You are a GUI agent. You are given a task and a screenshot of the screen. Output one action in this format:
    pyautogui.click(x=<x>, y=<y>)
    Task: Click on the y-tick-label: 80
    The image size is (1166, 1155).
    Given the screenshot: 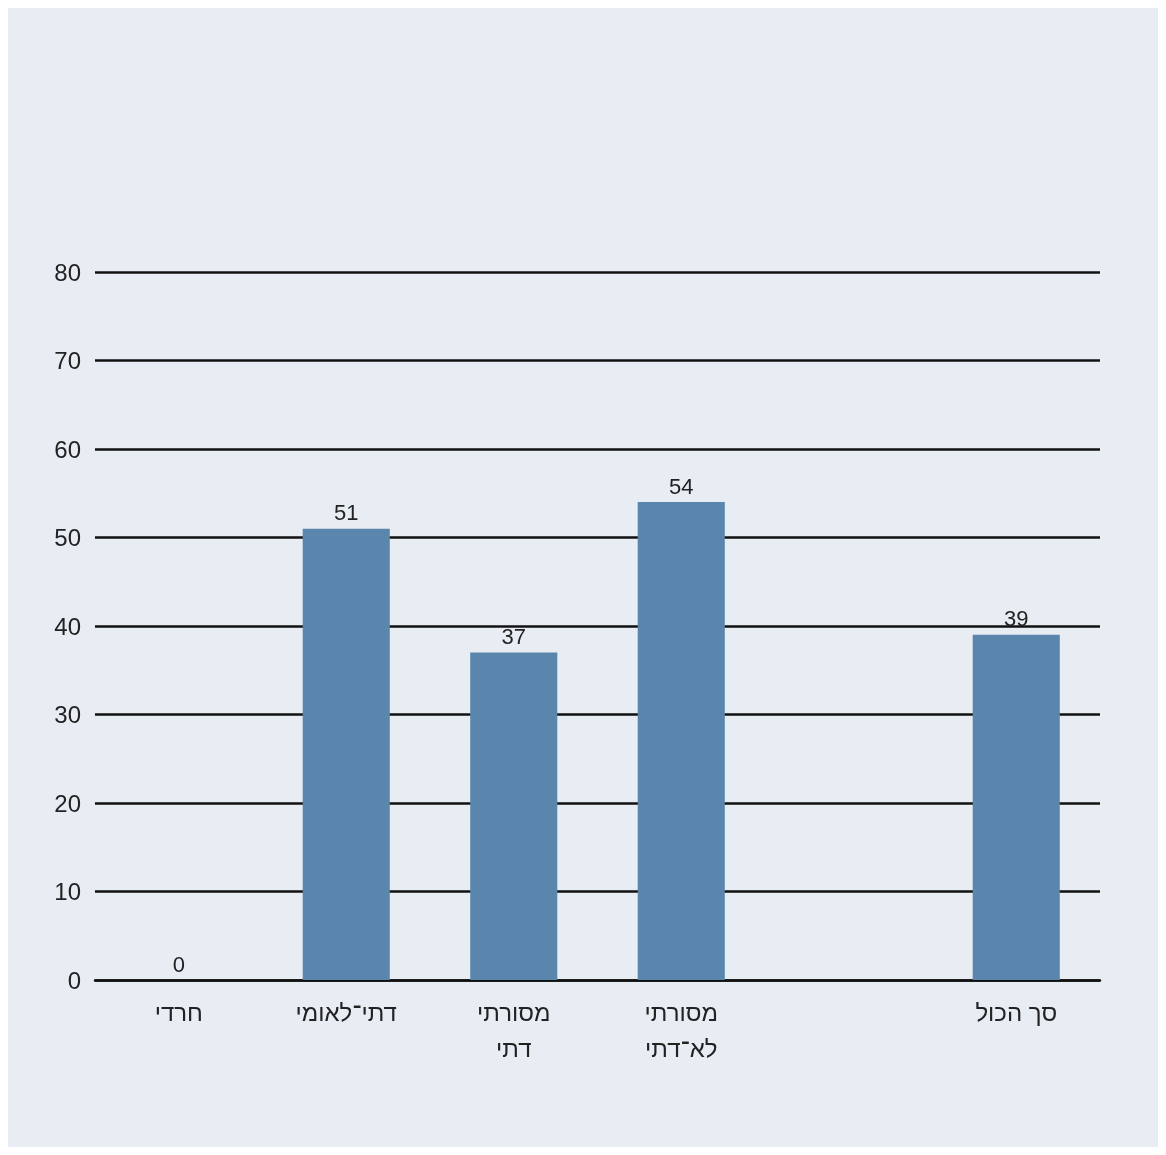 What is the action you would take?
    pyautogui.click(x=67, y=272)
    